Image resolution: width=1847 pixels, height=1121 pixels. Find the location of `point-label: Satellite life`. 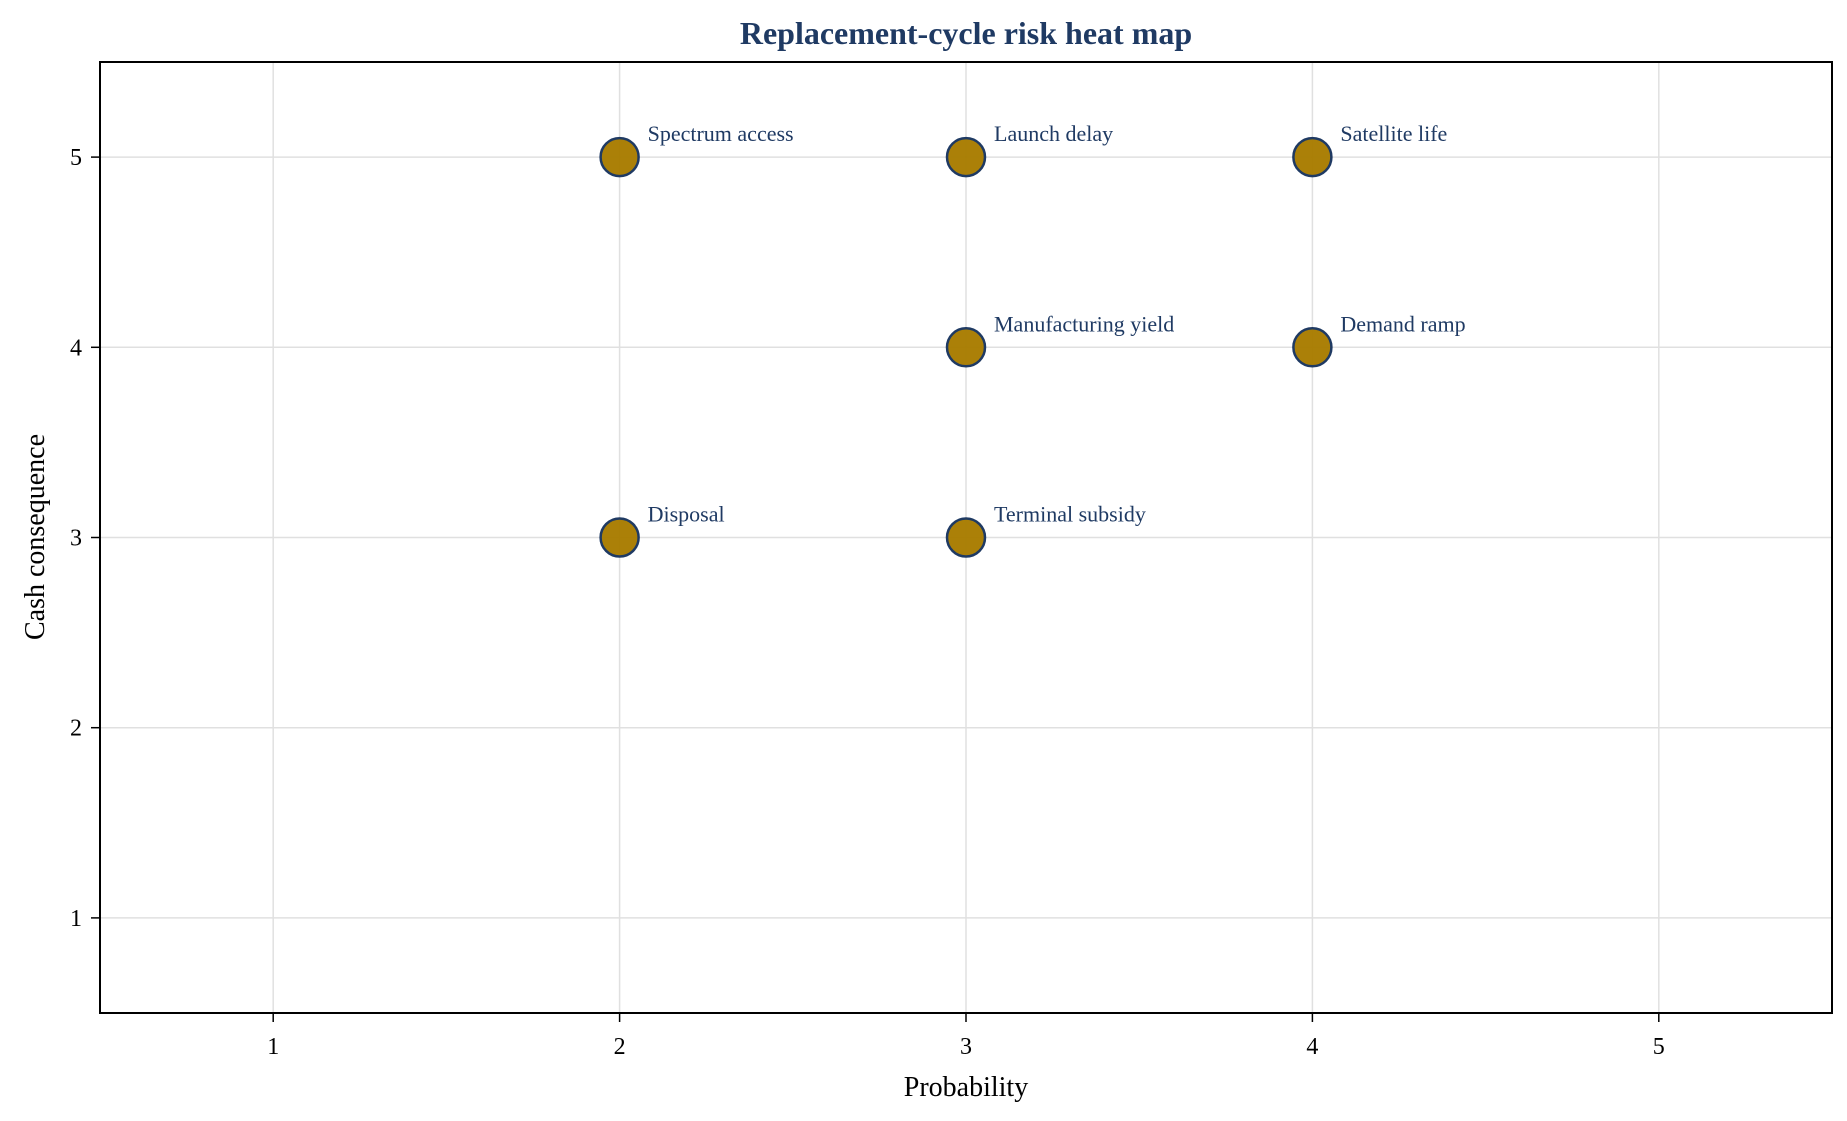

point-label: Satellite life is located at coordinates (1393, 133).